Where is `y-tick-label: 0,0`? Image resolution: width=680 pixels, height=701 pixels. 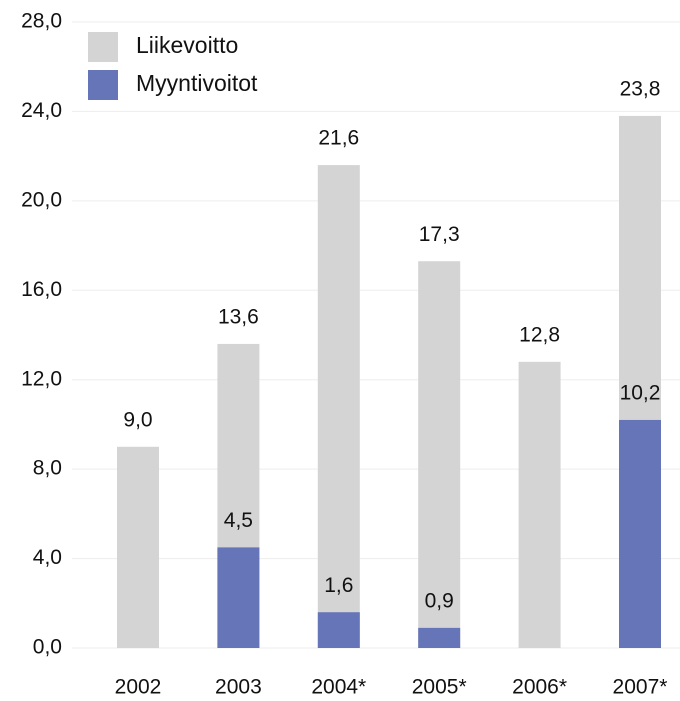 y-tick-label: 0,0 is located at coordinates (47, 647).